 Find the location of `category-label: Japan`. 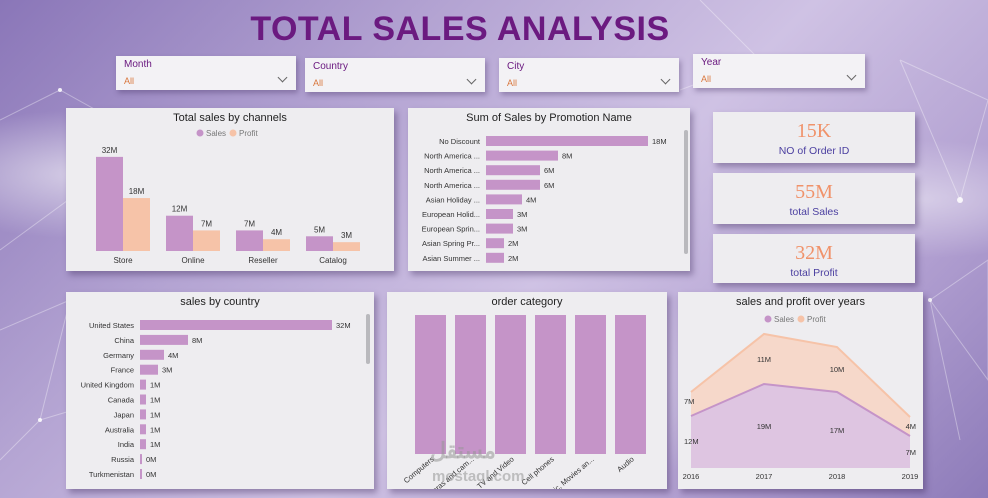

category-label: Japan is located at coordinates (124, 414).